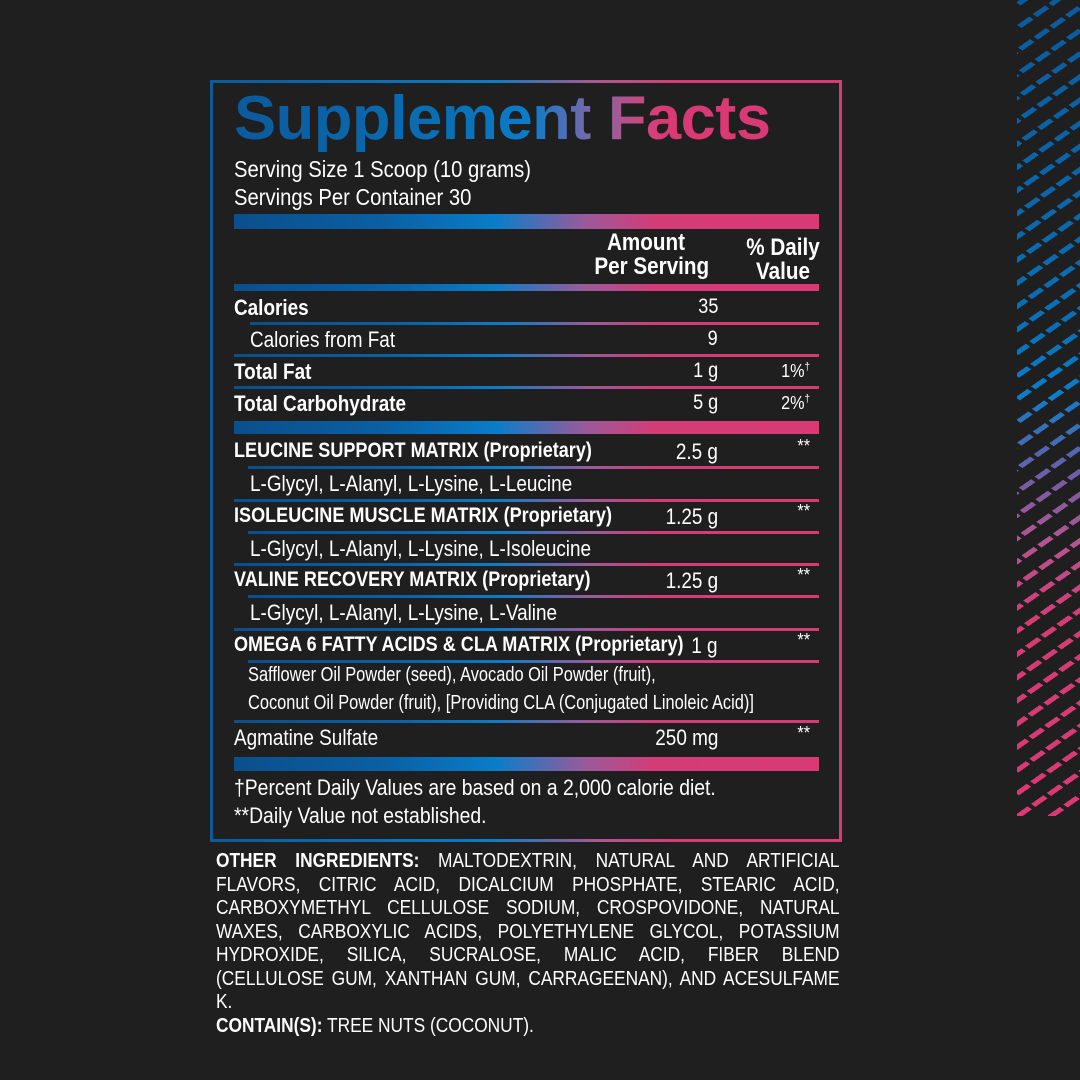  What do you see at coordinates (430, 1025) in the screenshot?
I see `contains-text: TREE NUTS (COCONUT).` at bounding box center [430, 1025].